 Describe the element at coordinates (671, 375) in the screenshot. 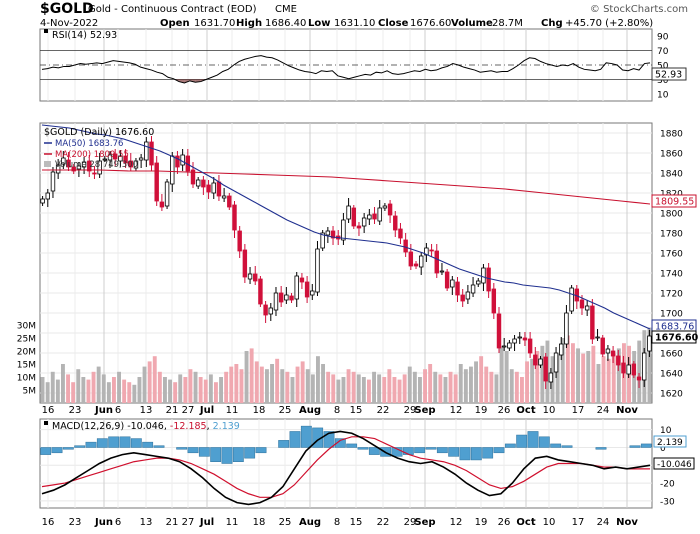

I see `price-tick-label: 1640` at that location.